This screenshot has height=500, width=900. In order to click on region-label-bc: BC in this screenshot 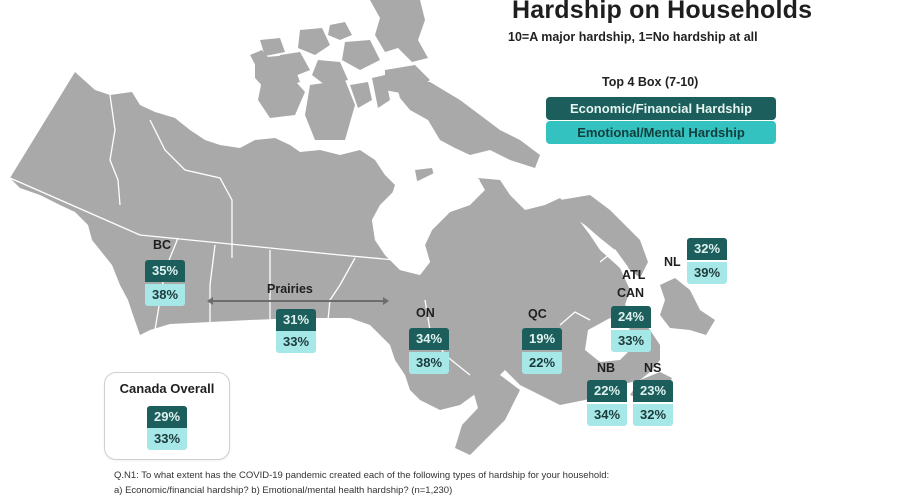, I will do `click(162, 245)`.